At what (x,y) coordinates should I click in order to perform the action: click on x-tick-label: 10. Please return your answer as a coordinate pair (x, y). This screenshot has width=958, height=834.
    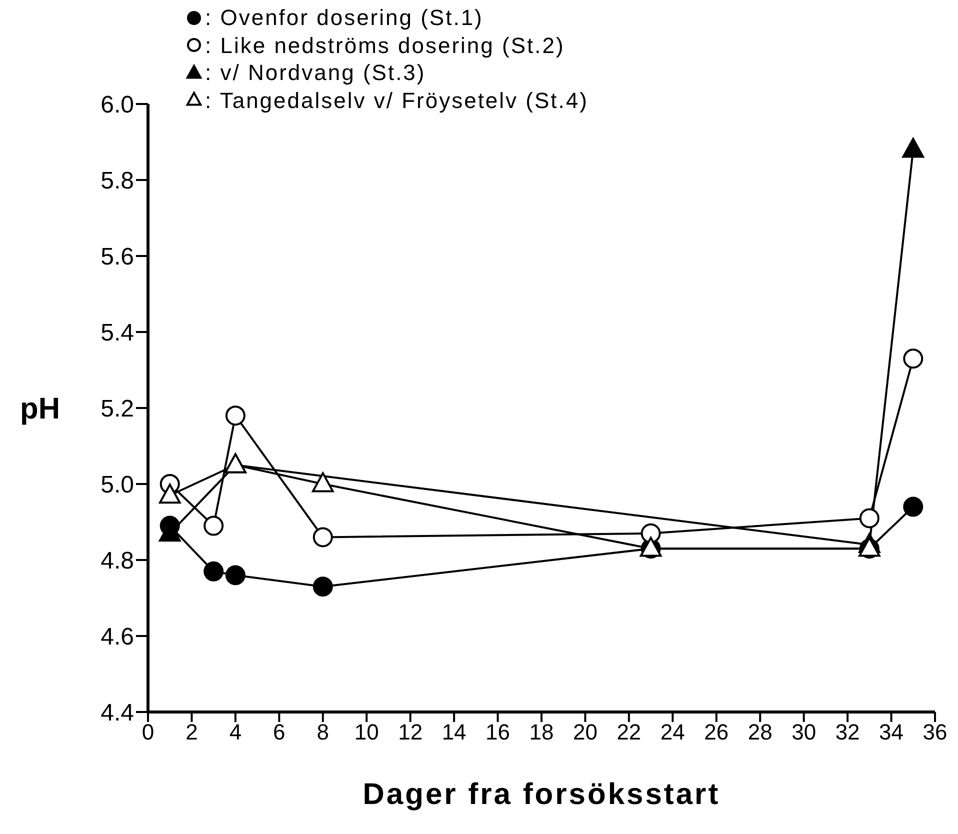
    Looking at the image, I should click on (366, 732).